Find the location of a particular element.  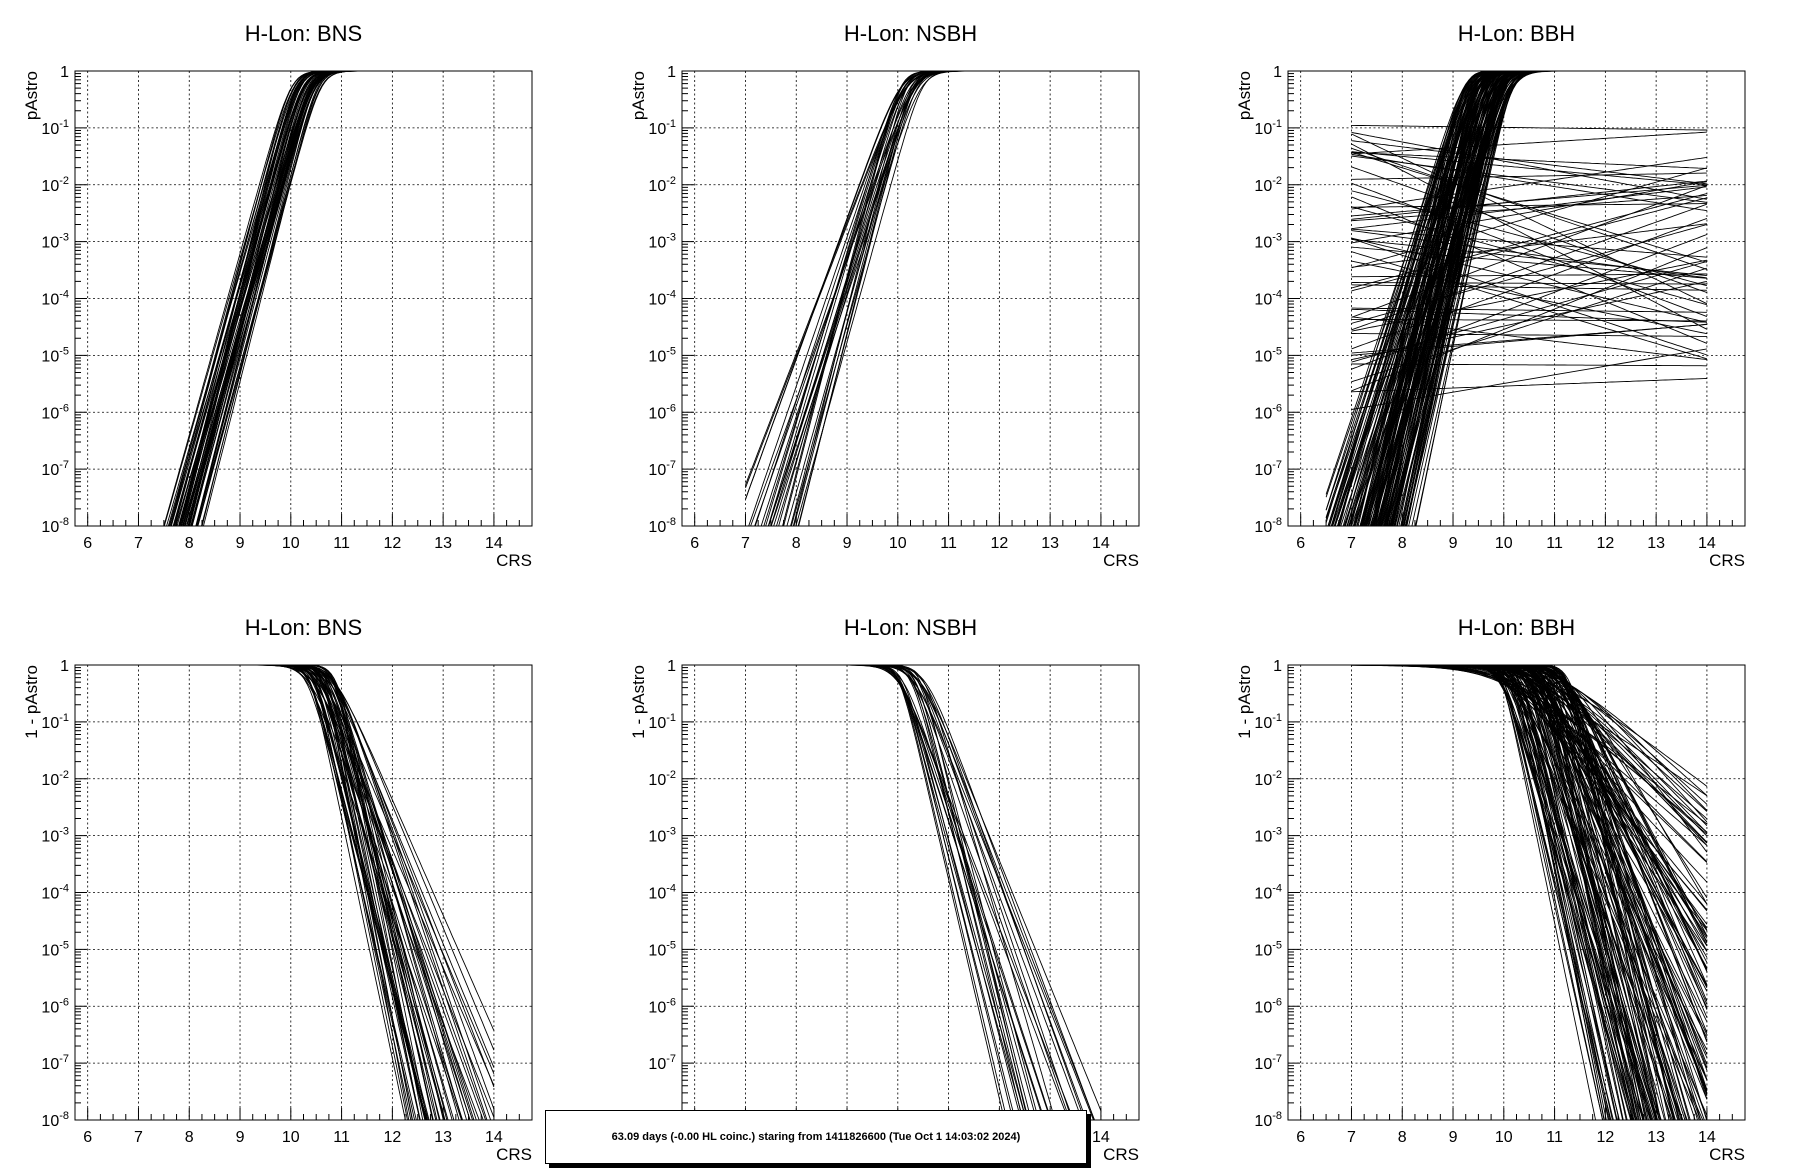

y-tick-label: 10⁻¹ is located at coordinates (55, 128).